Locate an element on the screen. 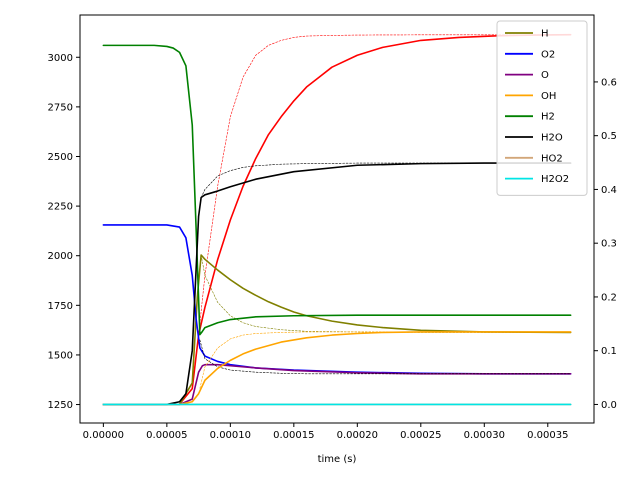 The height and width of the screenshot is (480, 640). y-right-tick-label: 0.0 is located at coordinates (609, 405).